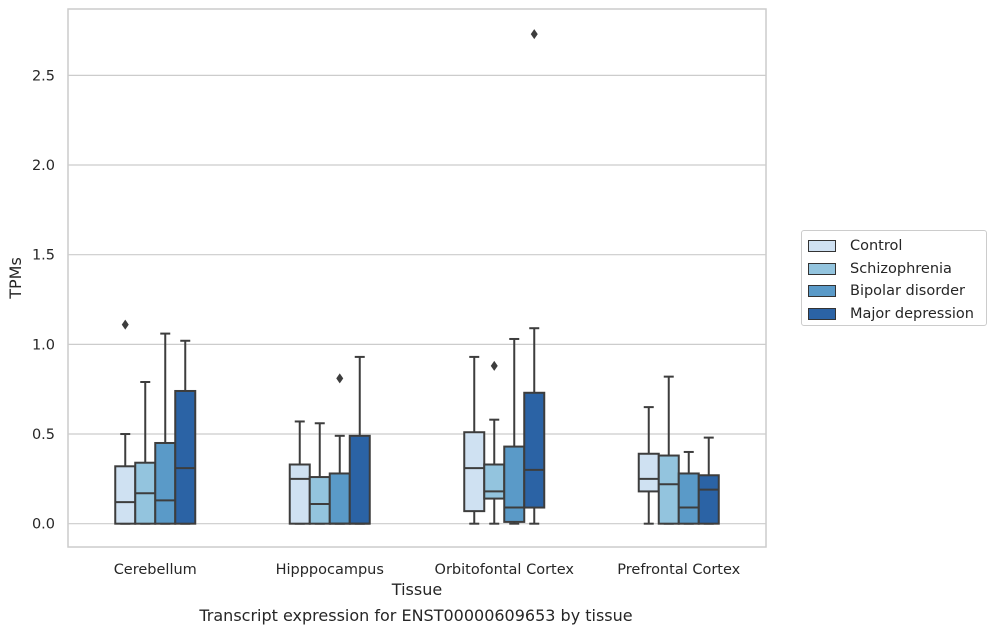 This screenshot has width=997, height=634. What do you see at coordinates (43, 166) in the screenshot?
I see `y-tick-label: 2.0` at bounding box center [43, 166].